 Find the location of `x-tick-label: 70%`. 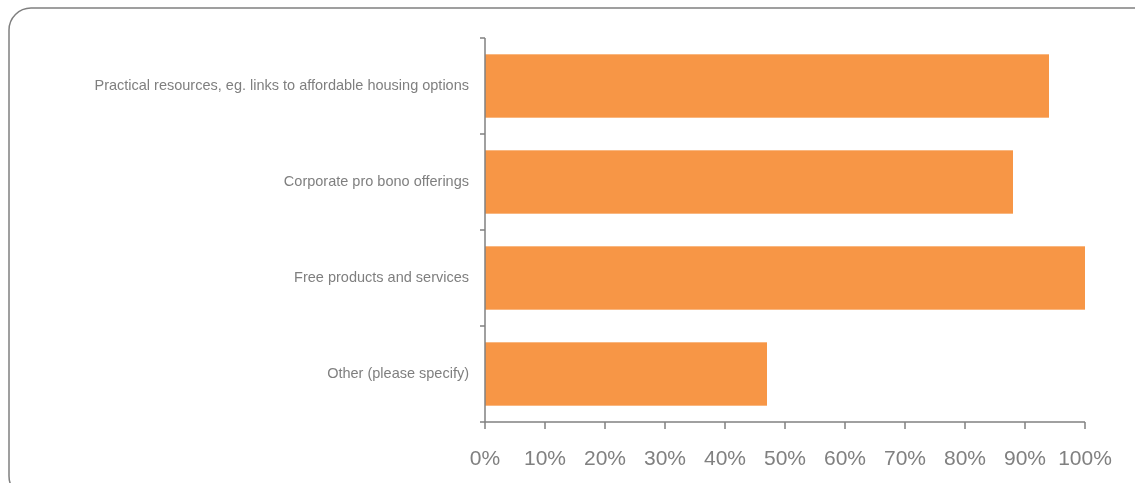

x-tick-label: 70% is located at coordinates (905, 457).